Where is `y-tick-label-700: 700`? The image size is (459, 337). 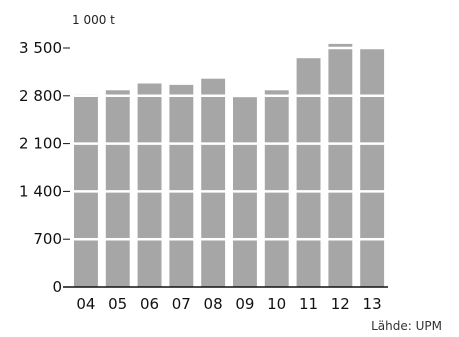
y-tick-label-700: 700 is located at coordinates (47, 239).